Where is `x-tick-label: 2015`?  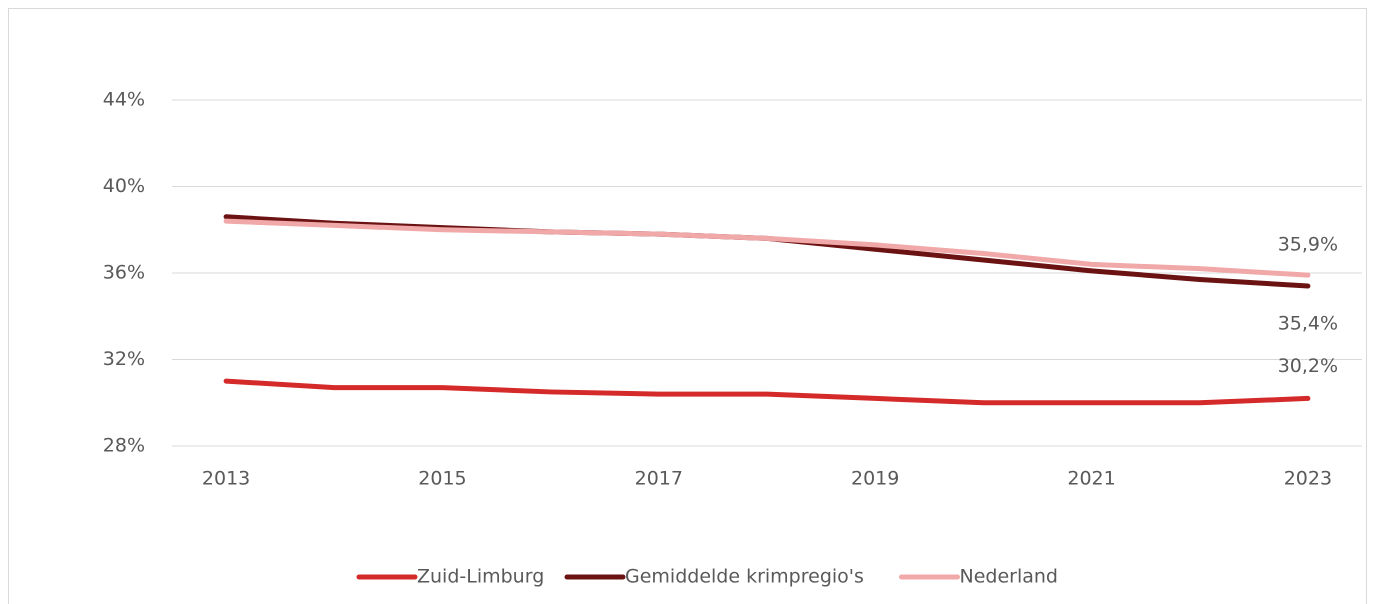 x-tick-label: 2015 is located at coordinates (442, 479).